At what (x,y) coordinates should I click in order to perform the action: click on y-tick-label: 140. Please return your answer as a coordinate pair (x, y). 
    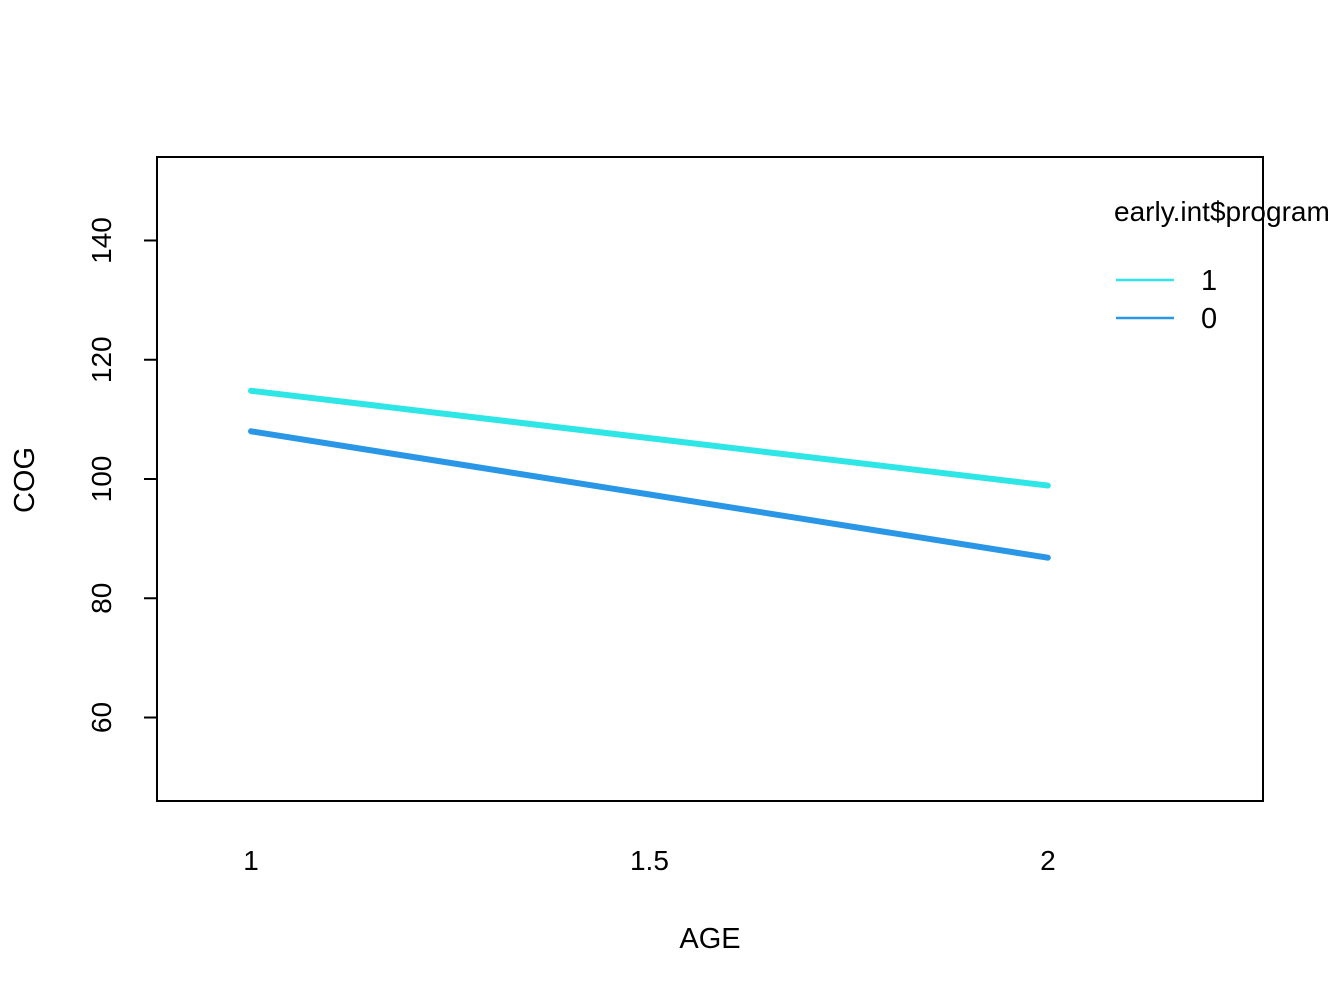
    Looking at the image, I should click on (101, 240).